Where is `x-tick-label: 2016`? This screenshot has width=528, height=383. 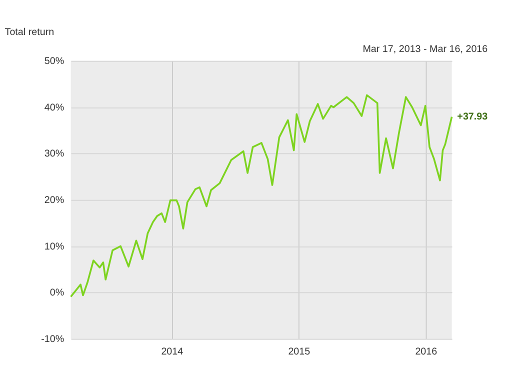
x-tick-label: 2016 is located at coordinates (426, 352).